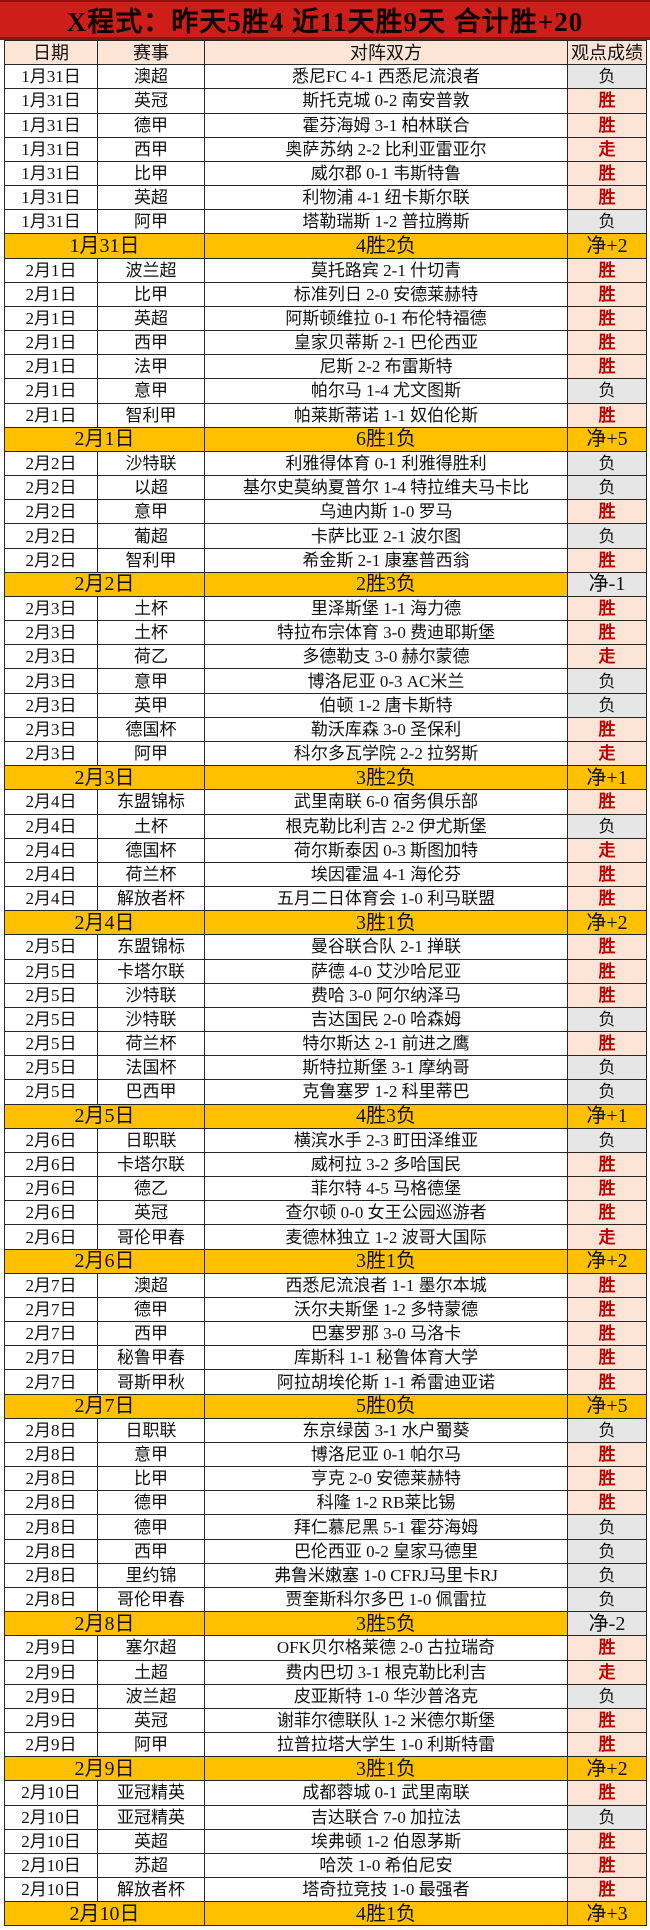 Image resolution: width=650 pixels, height=1930 pixels. I want to click on match-teams-score-cell: 拜仁慕尼黑 5-1 霍芬海姆, so click(386, 1527).